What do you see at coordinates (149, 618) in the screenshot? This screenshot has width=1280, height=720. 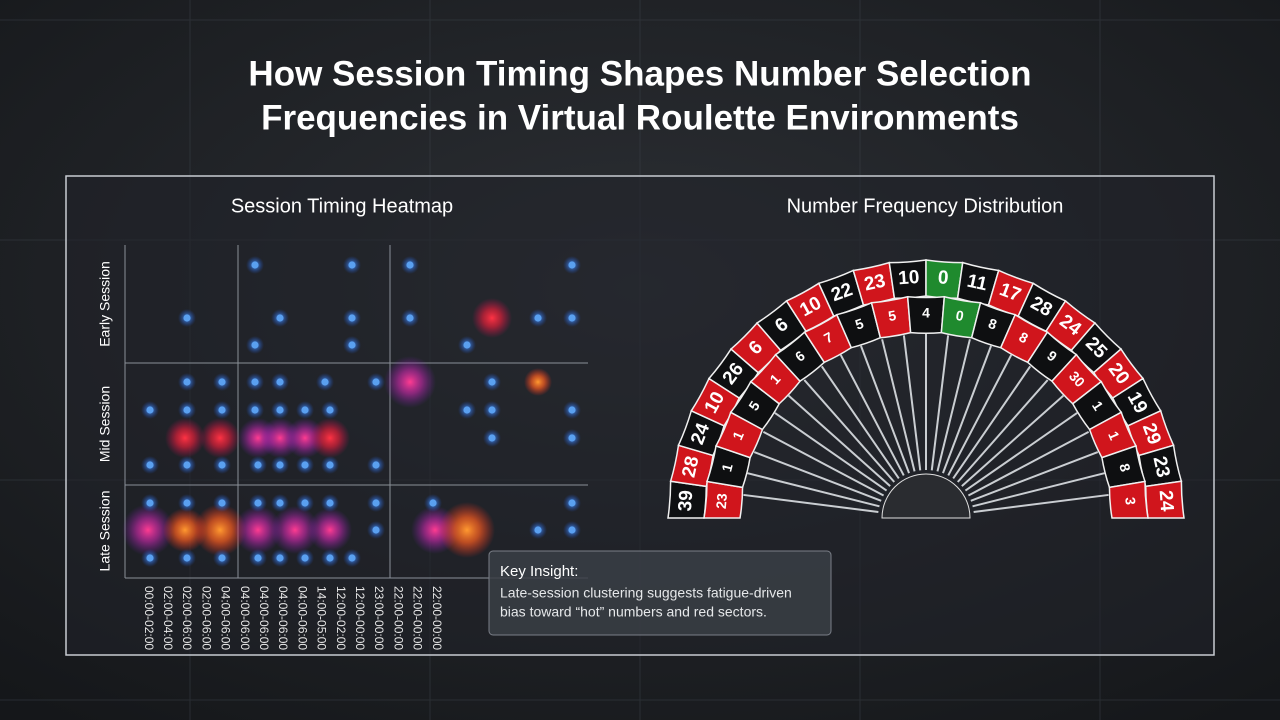 I see `column-label: 00:00-02:00` at bounding box center [149, 618].